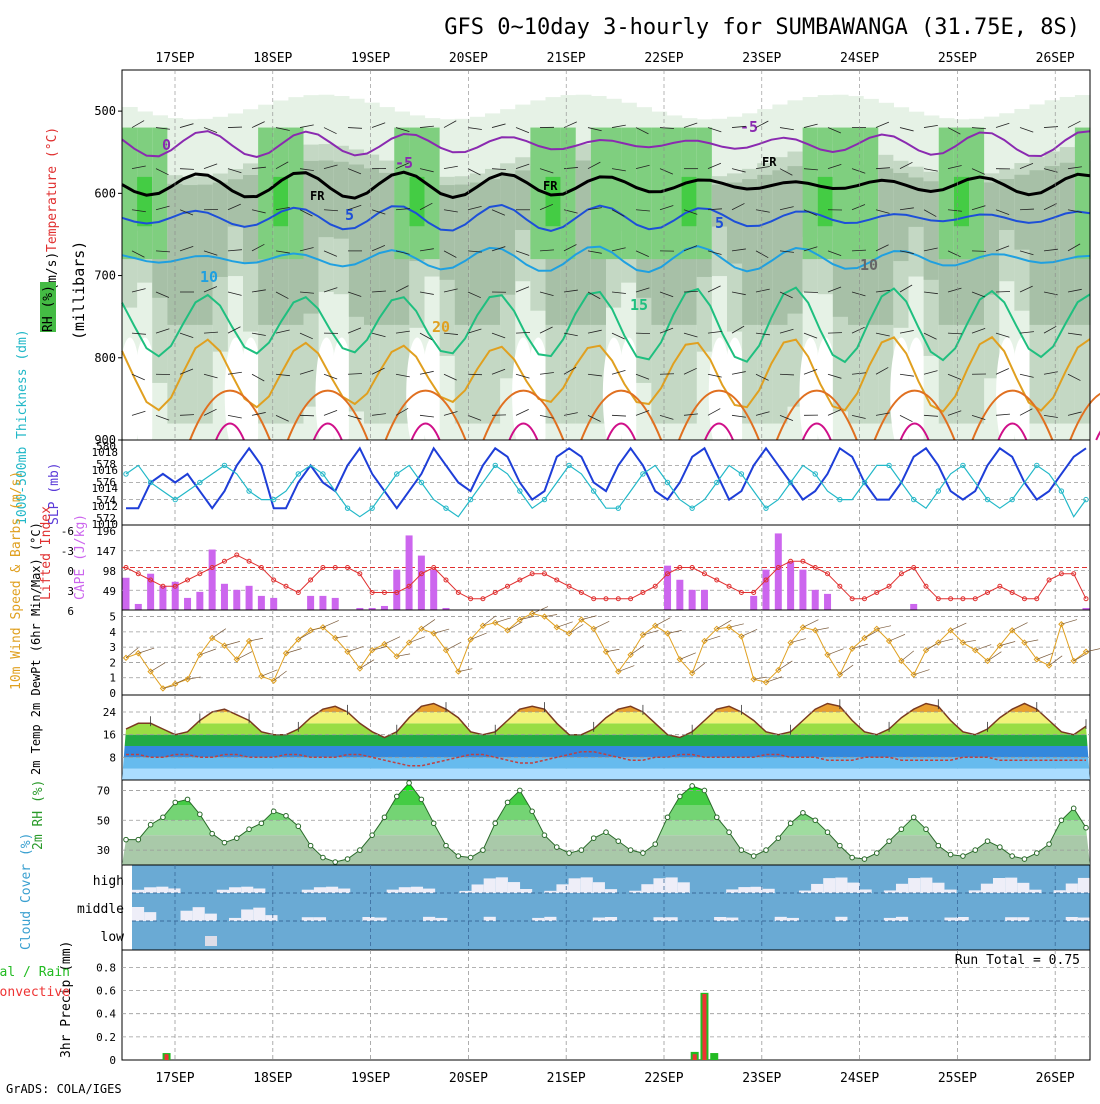 The height and width of the screenshot is (1104, 1100). I want to click on date-label-top: 19SEP, so click(370, 58).